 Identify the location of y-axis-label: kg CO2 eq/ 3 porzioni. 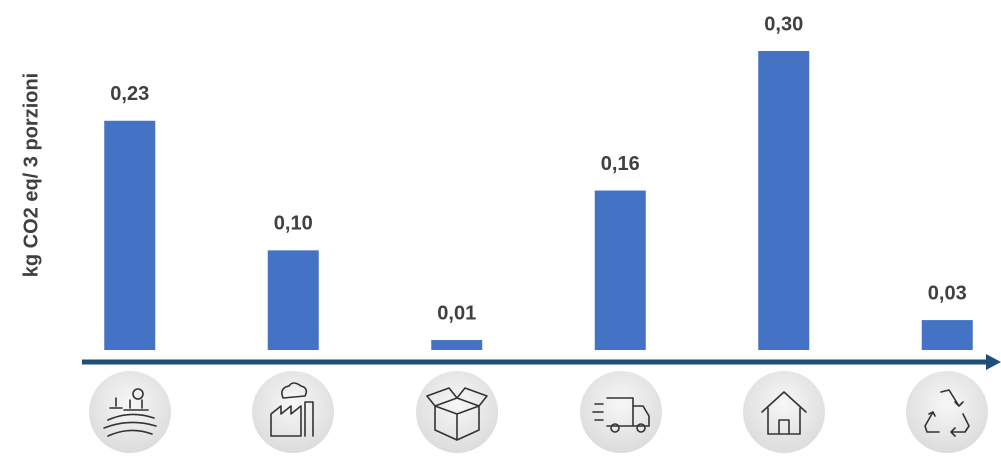
(31, 175).